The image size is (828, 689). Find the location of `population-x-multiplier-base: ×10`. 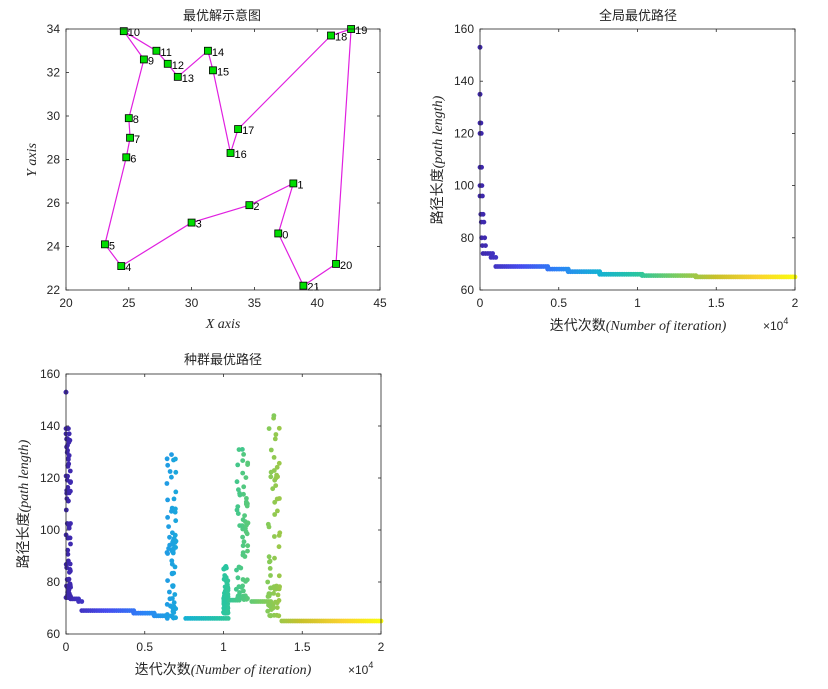

population-x-multiplier-base: ×10 is located at coordinates (358, 670).